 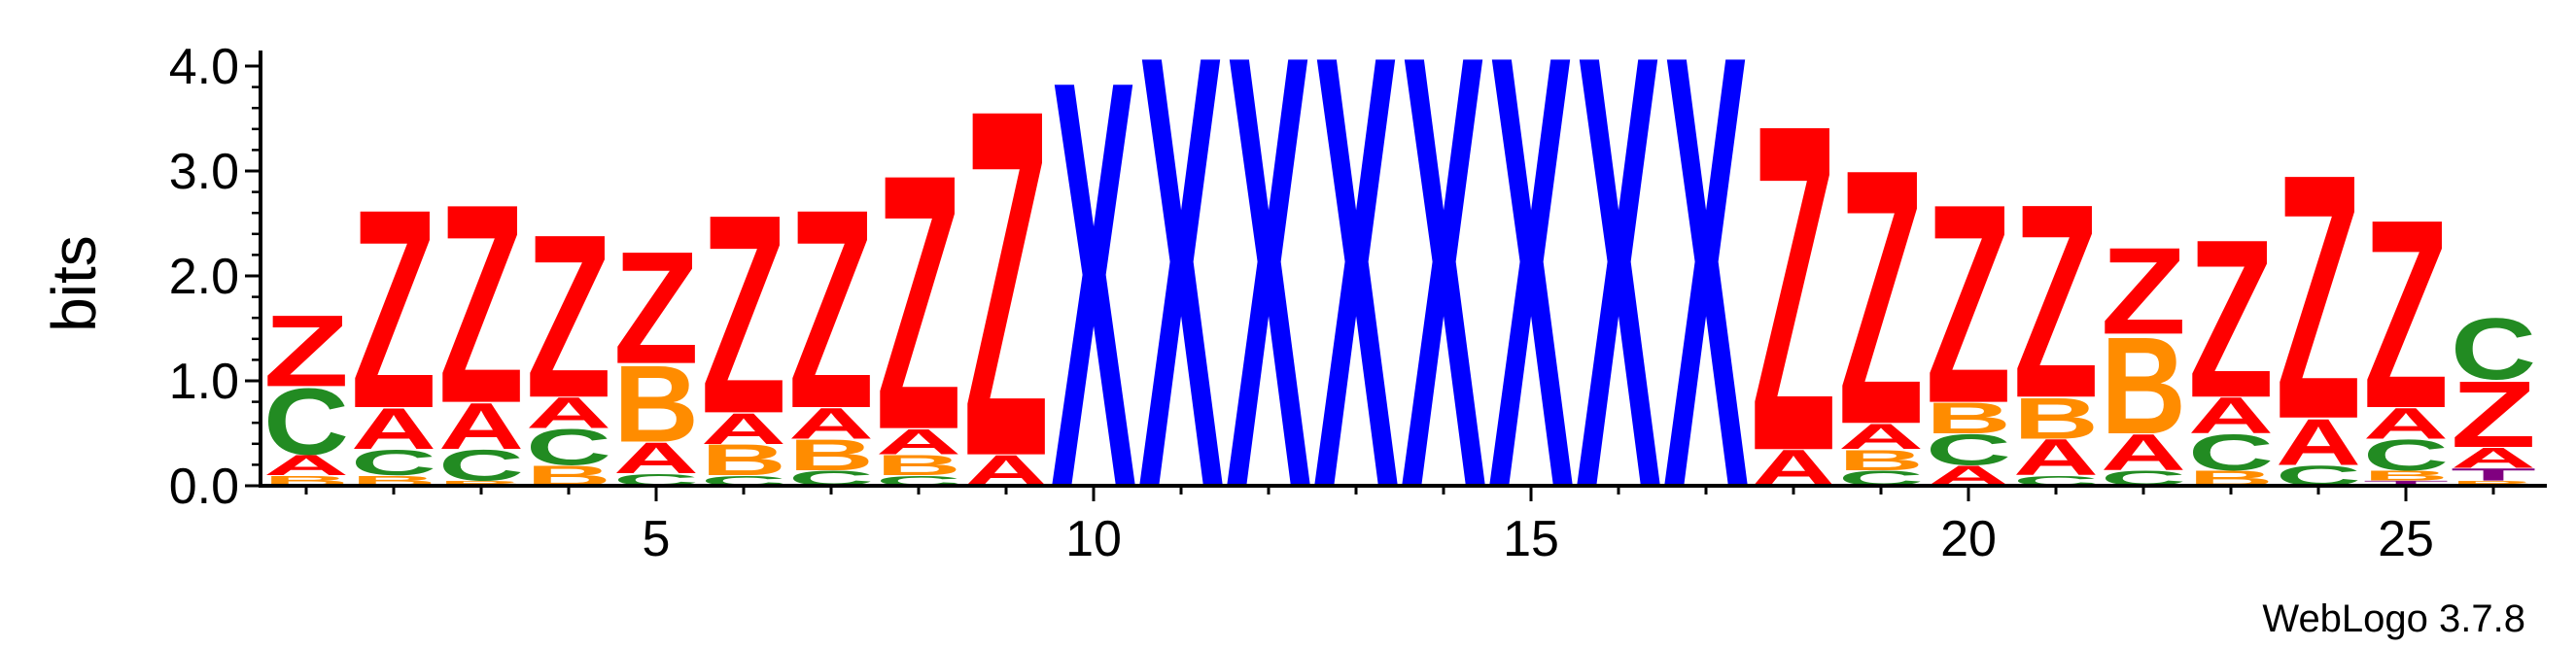 I want to click on y-tick-label: 0.0, so click(x=204, y=487).